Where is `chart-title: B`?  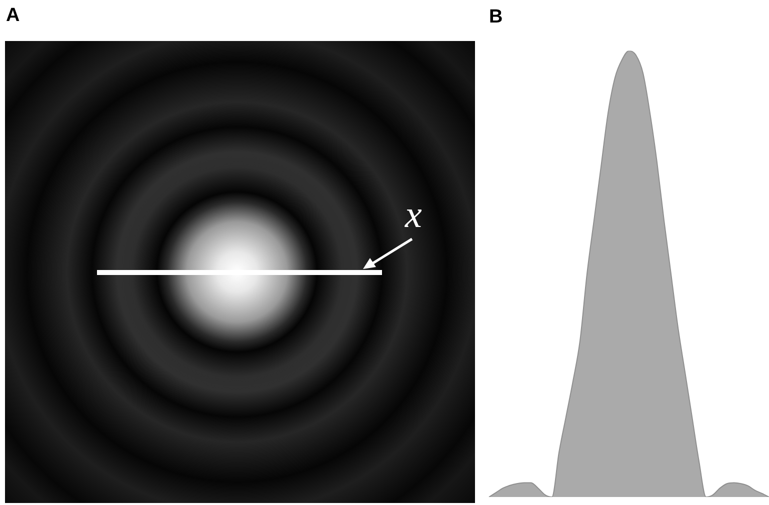
chart-title: B is located at coordinates (496, 17).